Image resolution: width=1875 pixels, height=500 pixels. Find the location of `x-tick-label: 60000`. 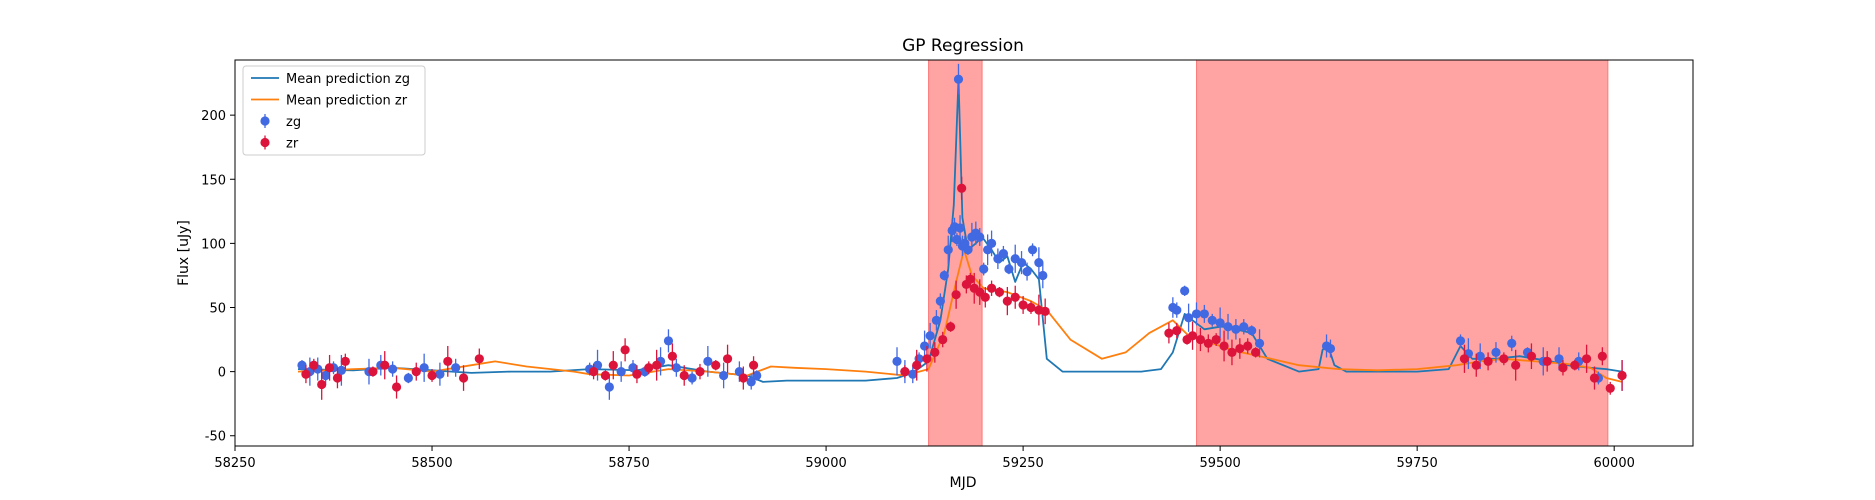

x-tick-label: 60000 is located at coordinates (1614, 463).